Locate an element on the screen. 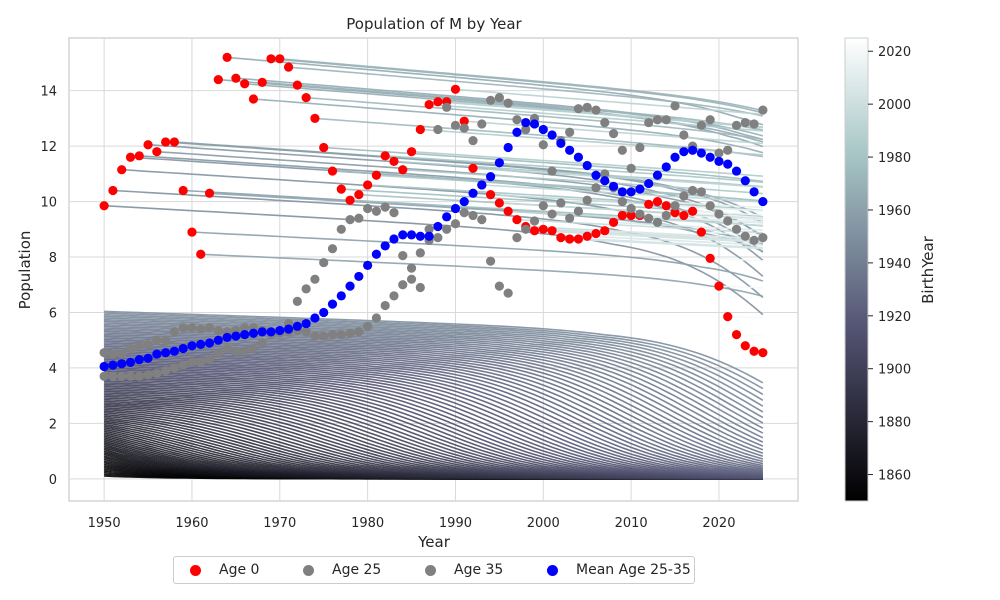  colorbar-label: BirthYear is located at coordinates (928, 269).